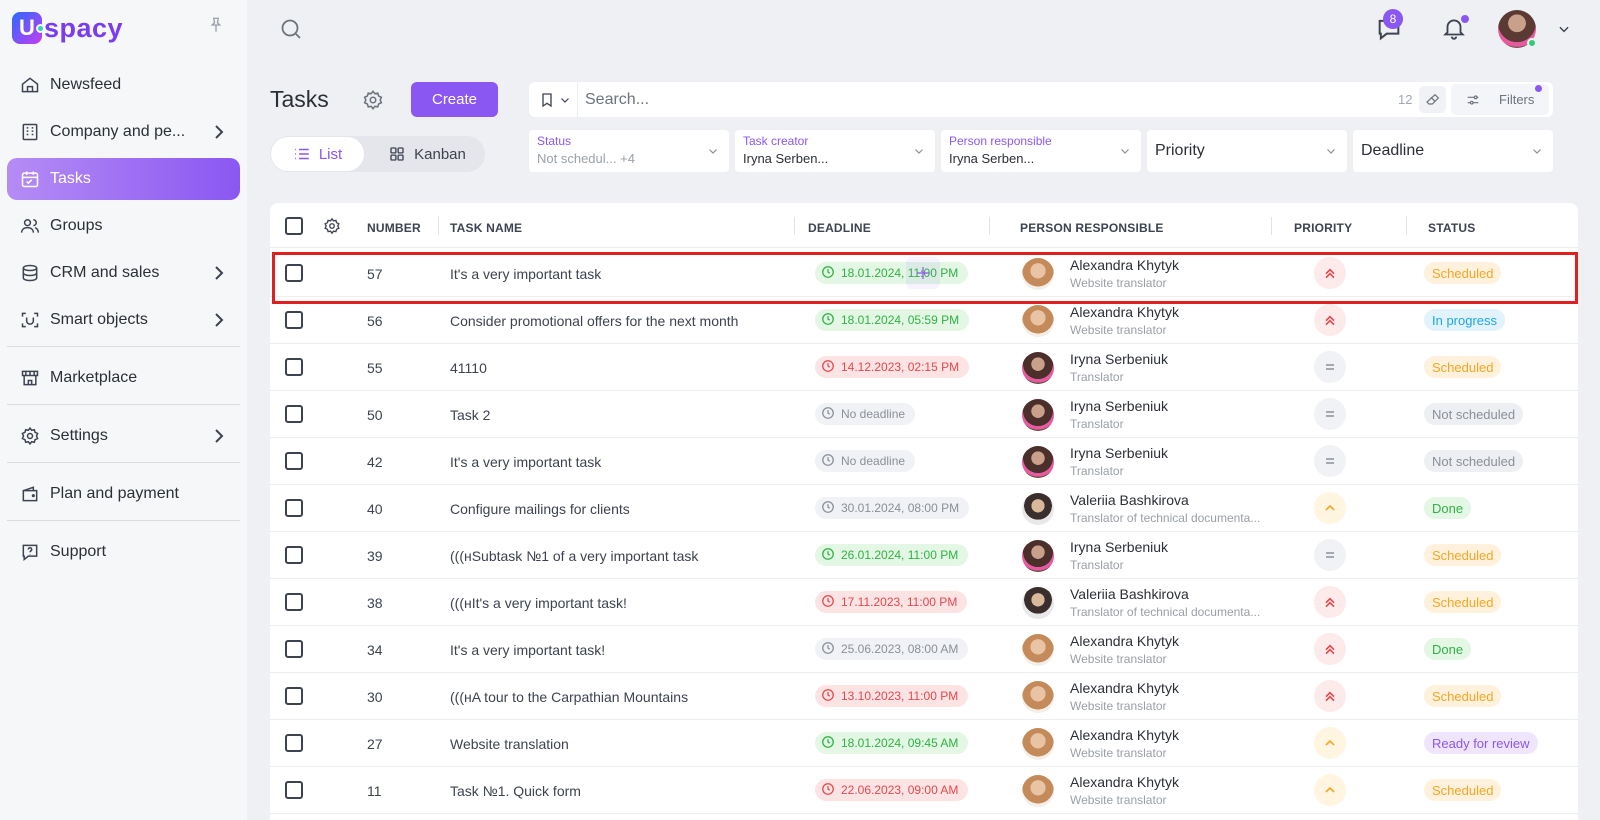 This screenshot has width=1600, height=820. I want to click on task-name: (((нA tour to the Carpathian Mountains, so click(569, 697).